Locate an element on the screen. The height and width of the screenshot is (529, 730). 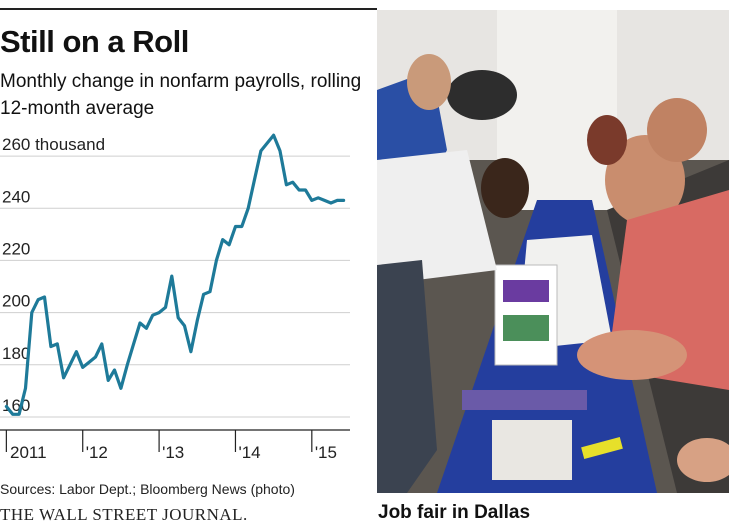
y-tick-label: 220 is located at coordinates (16, 248).